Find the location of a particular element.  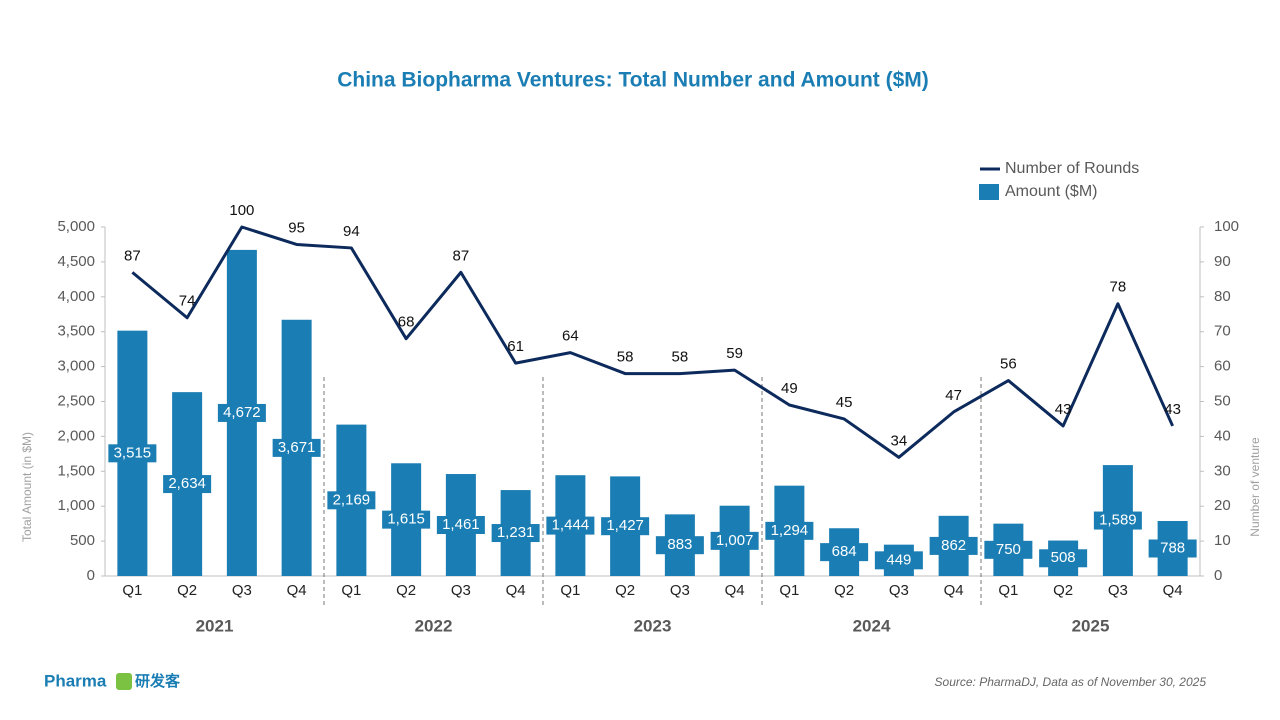

bar-value-label: 3,515 is located at coordinates (133, 452).